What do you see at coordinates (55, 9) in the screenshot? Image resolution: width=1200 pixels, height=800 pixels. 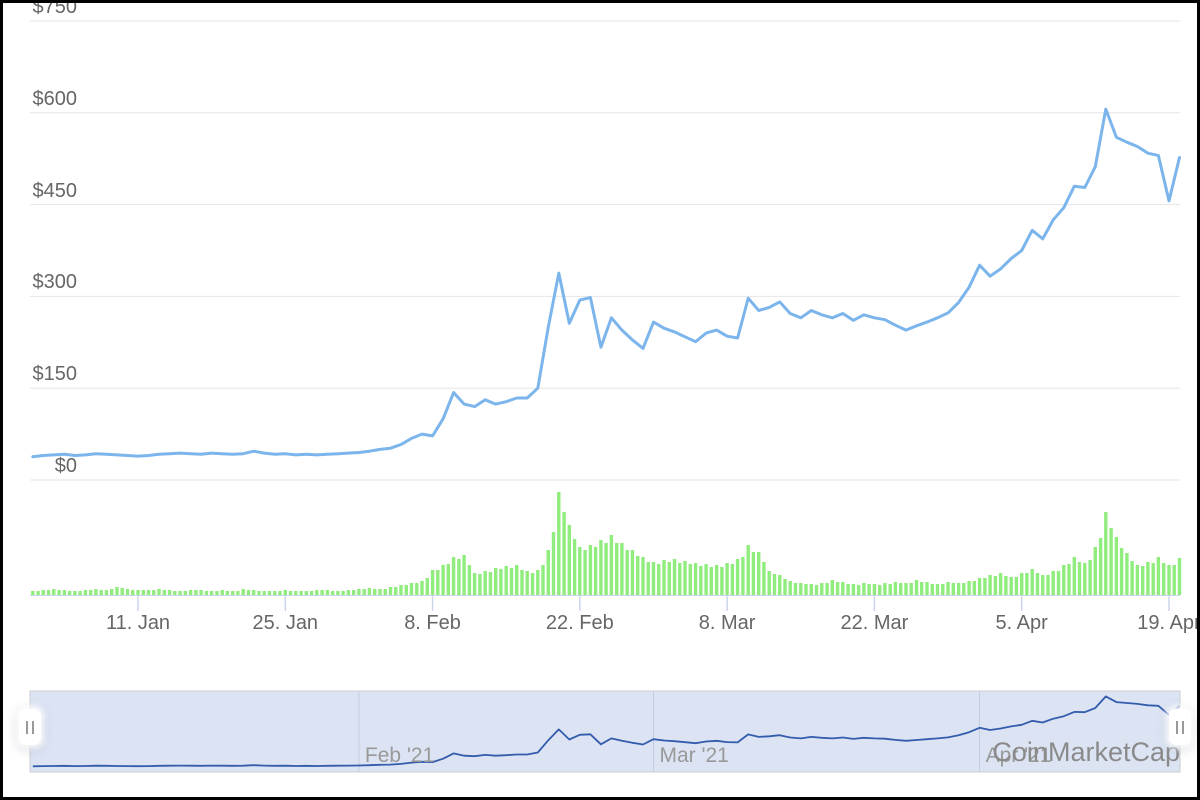 I see `y-axis-tick-label: $750` at bounding box center [55, 9].